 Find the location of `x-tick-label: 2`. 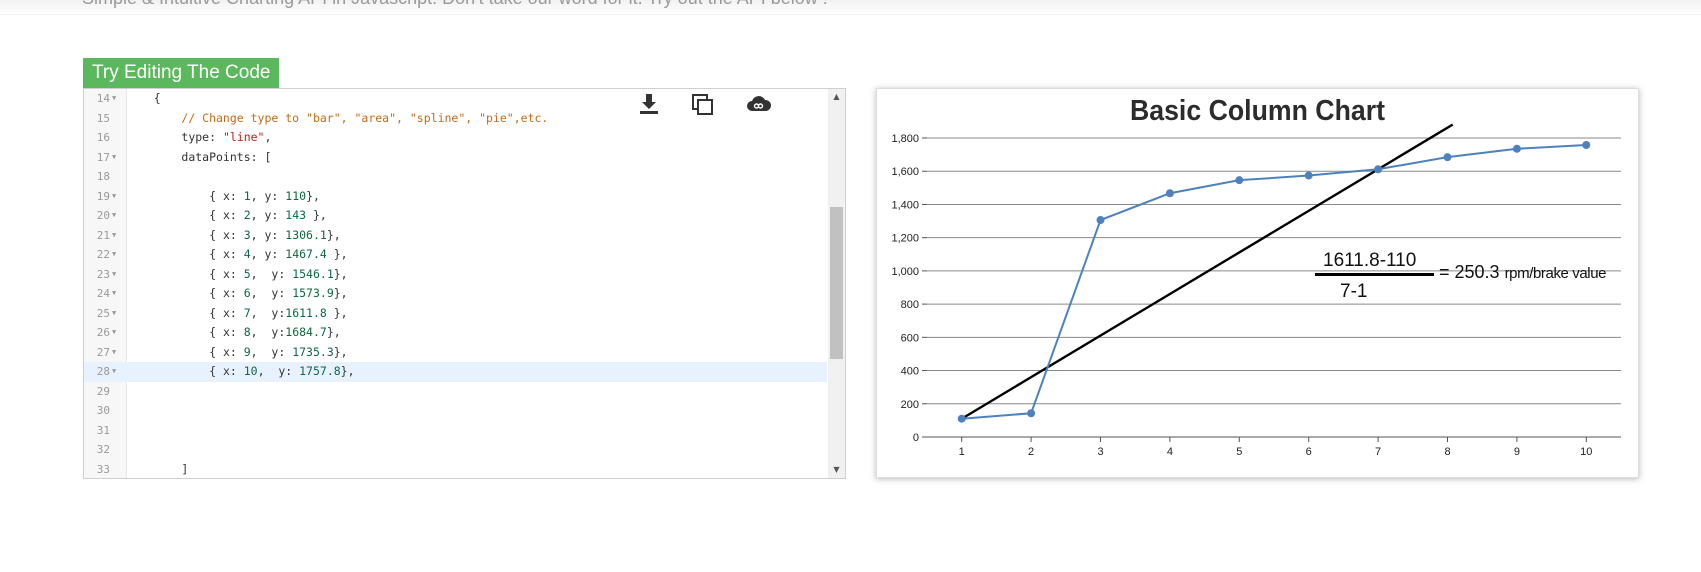

x-tick-label: 2 is located at coordinates (1031, 452).